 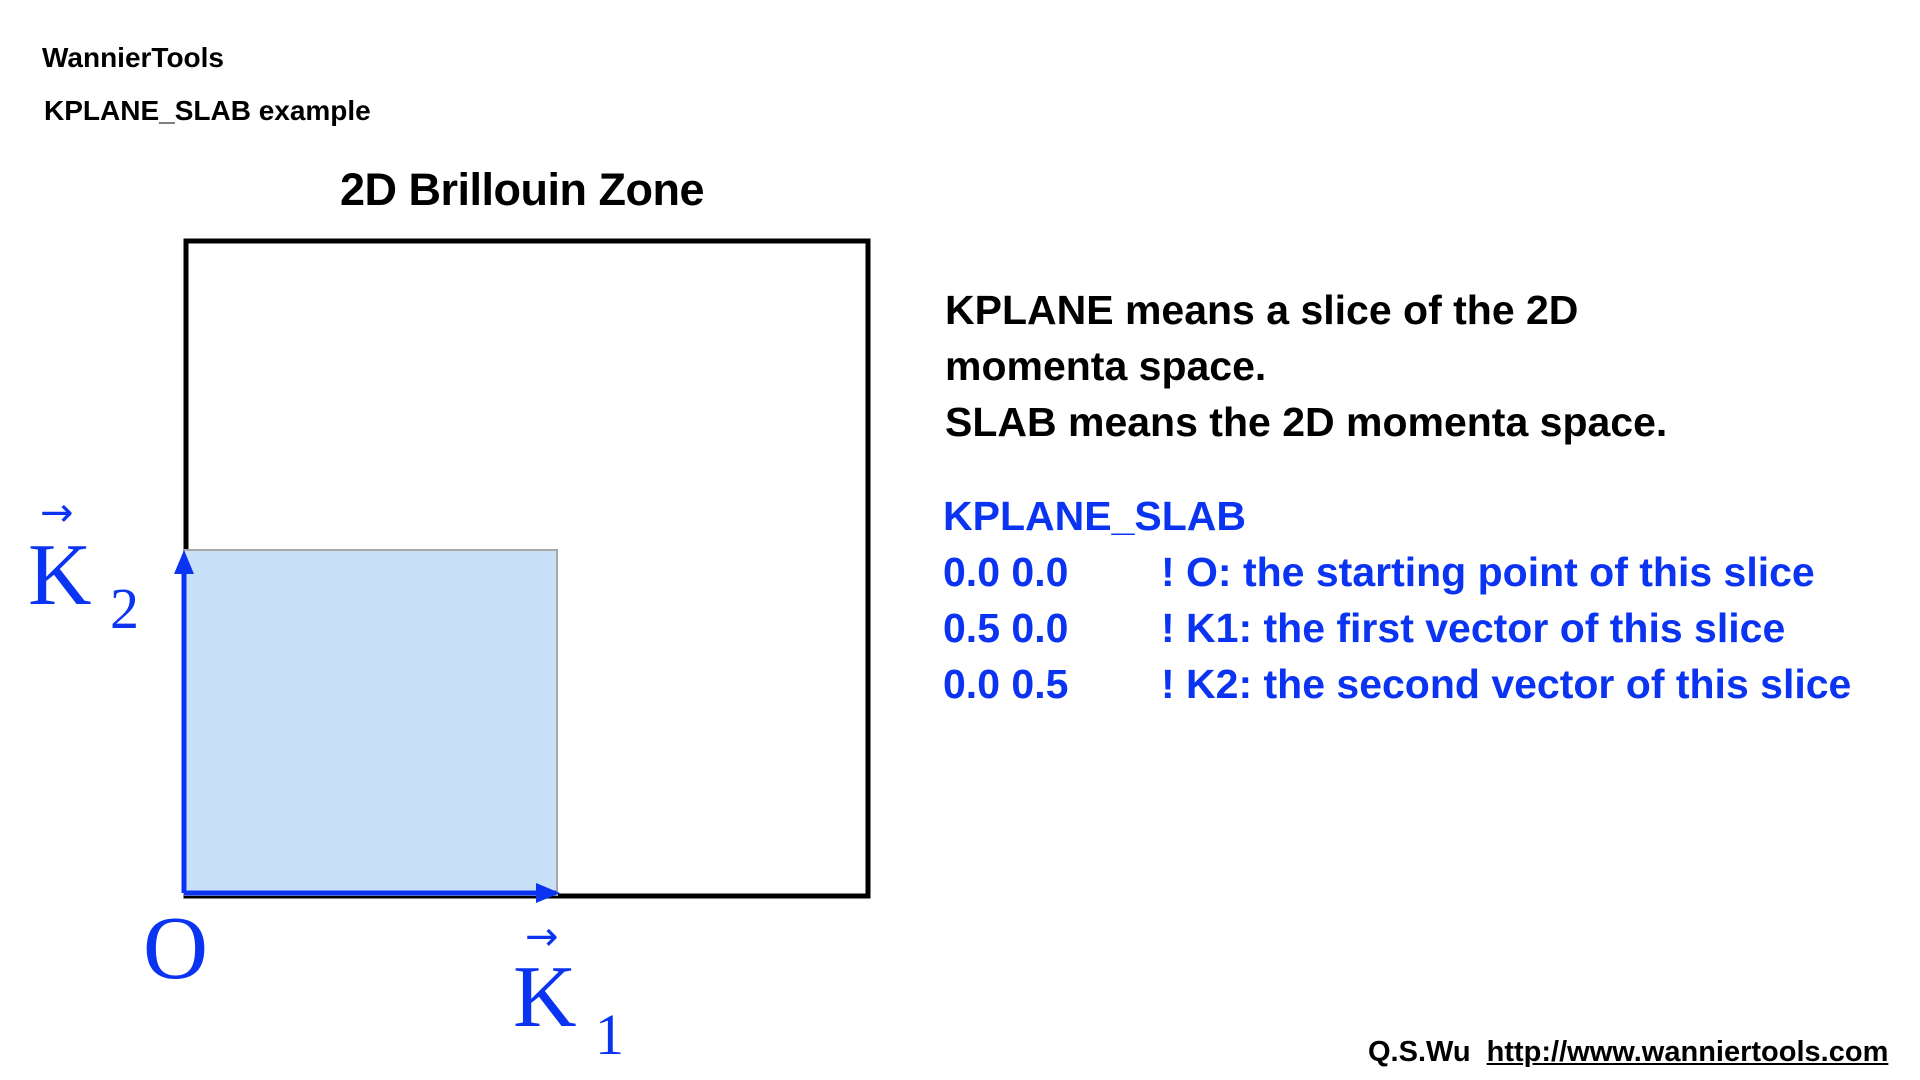 What do you see at coordinates (1488, 572) in the screenshot?
I see `code-row-comment: ! O: the starting point of this slice` at bounding box center [1488, 572].